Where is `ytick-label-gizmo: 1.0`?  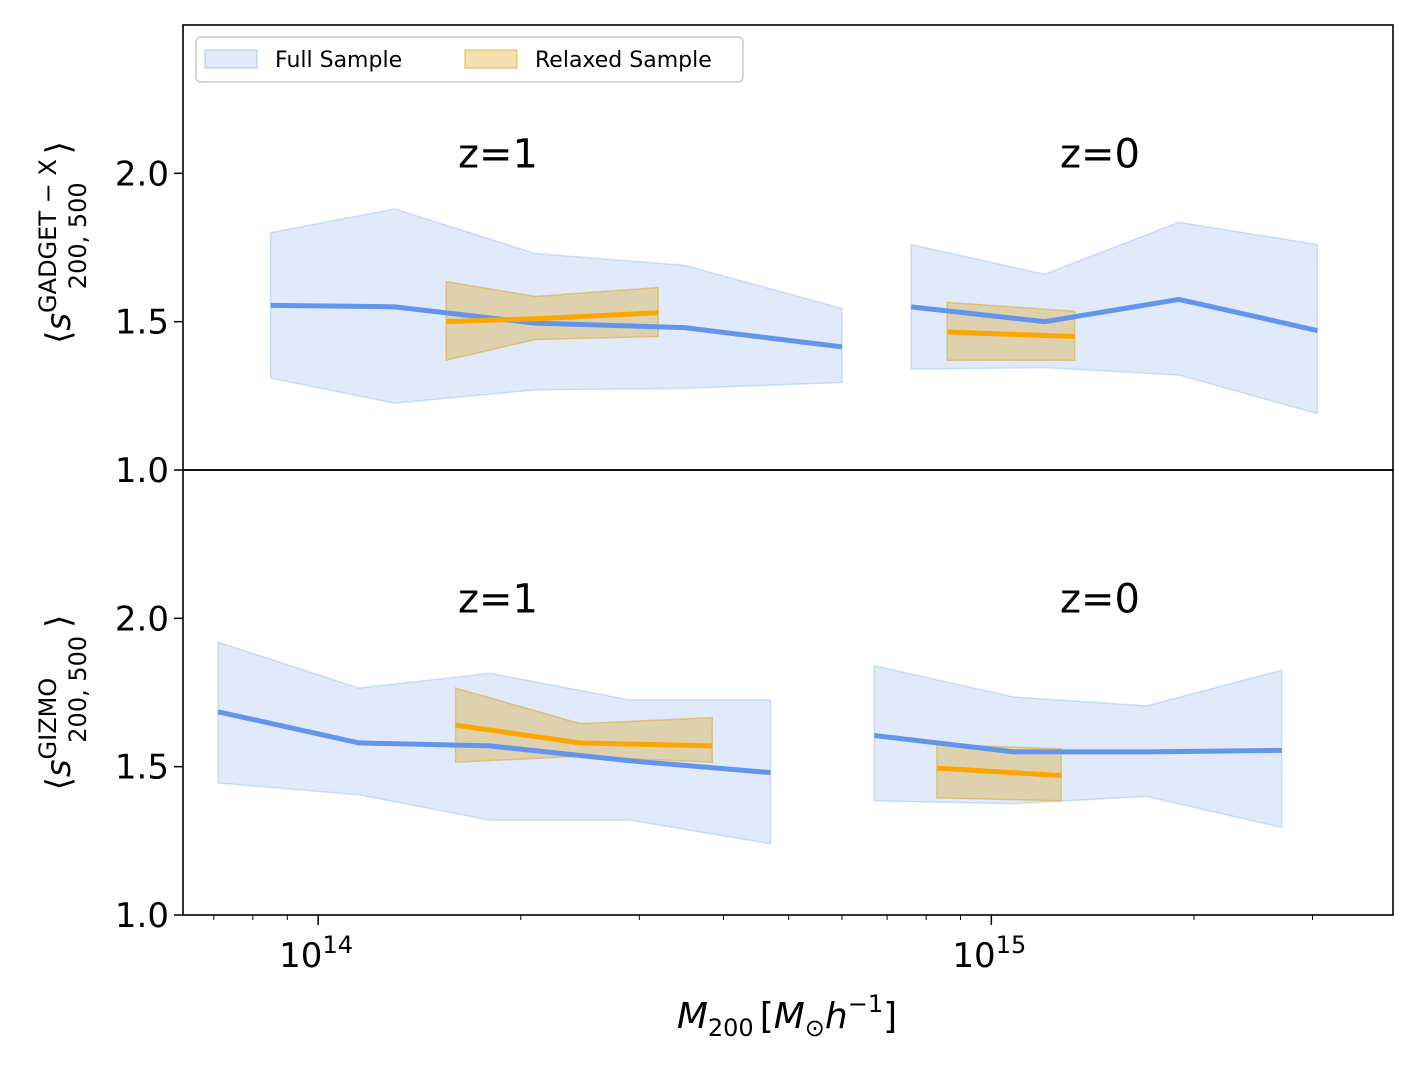
ytick-label-gizmo: 1.0 is located at coordinates (142, 916).